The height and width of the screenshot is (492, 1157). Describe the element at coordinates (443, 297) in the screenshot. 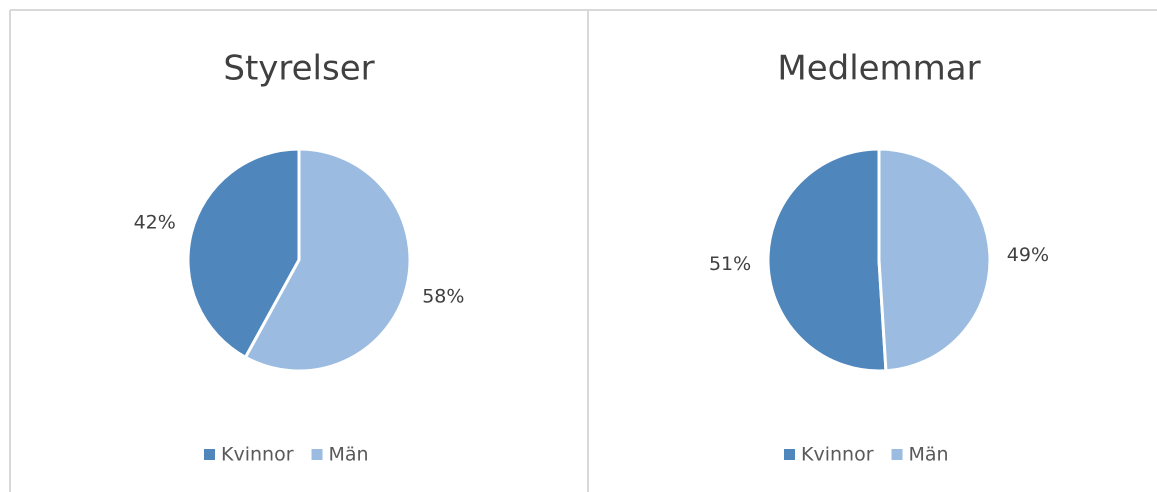

I see `data-label: 58%` at that location.